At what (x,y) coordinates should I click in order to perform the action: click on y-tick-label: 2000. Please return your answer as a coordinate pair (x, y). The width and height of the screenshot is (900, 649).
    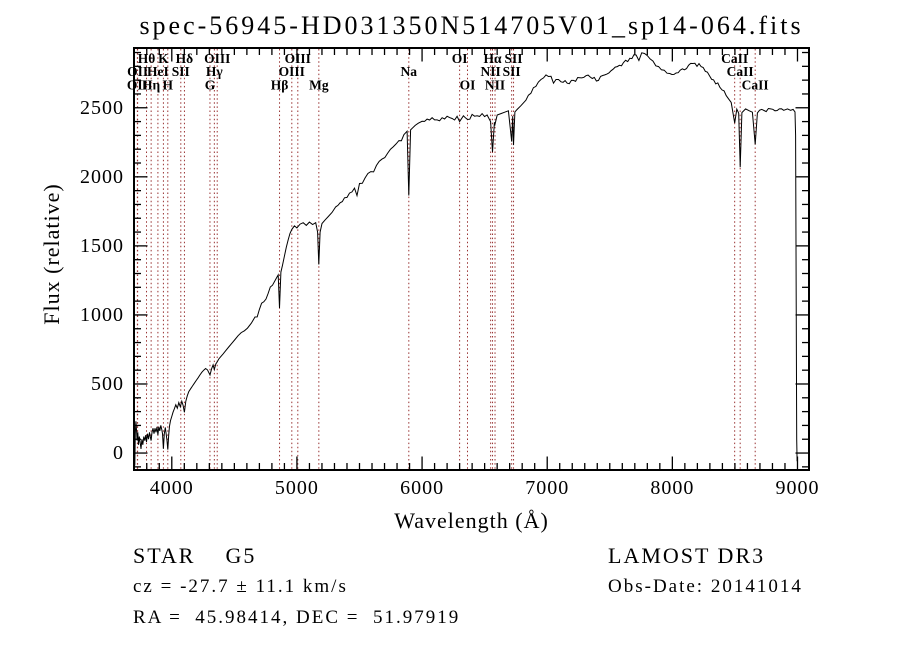
    Looking at the image, I should click on (102, 176).